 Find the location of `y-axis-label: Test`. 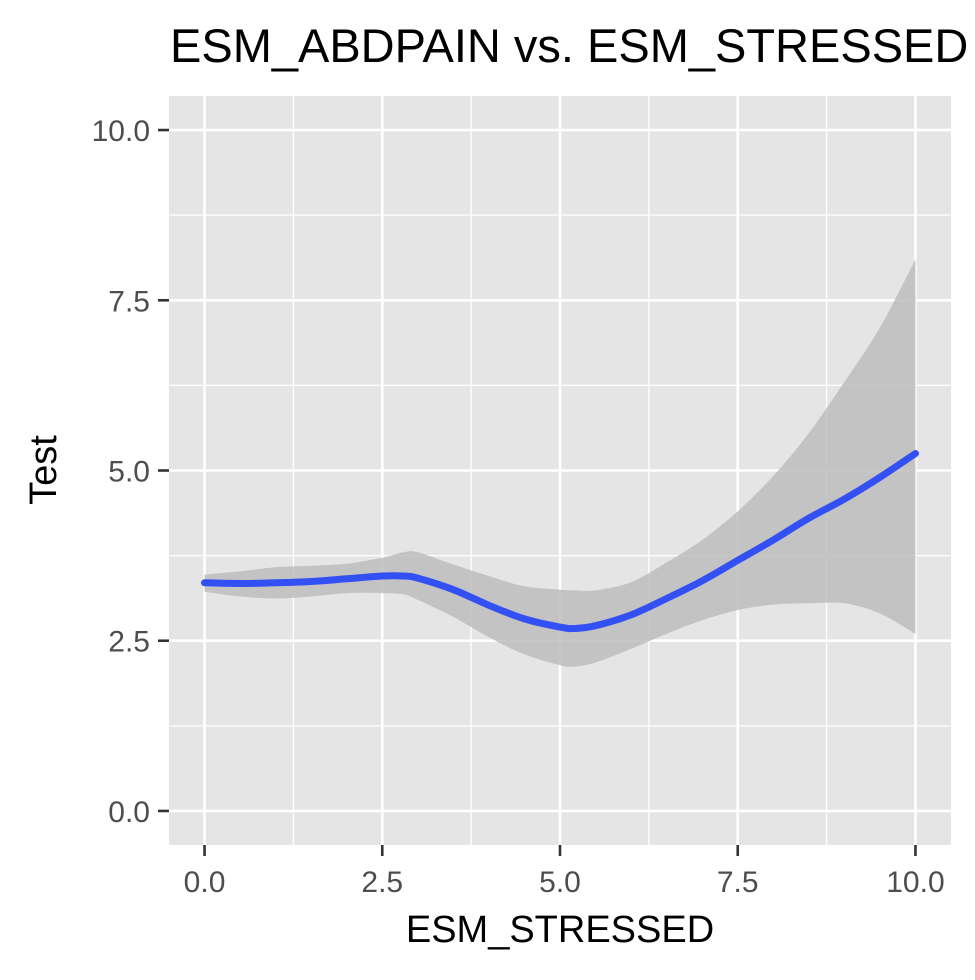

y-axis-label: Test is located at coordinates (44, 470).